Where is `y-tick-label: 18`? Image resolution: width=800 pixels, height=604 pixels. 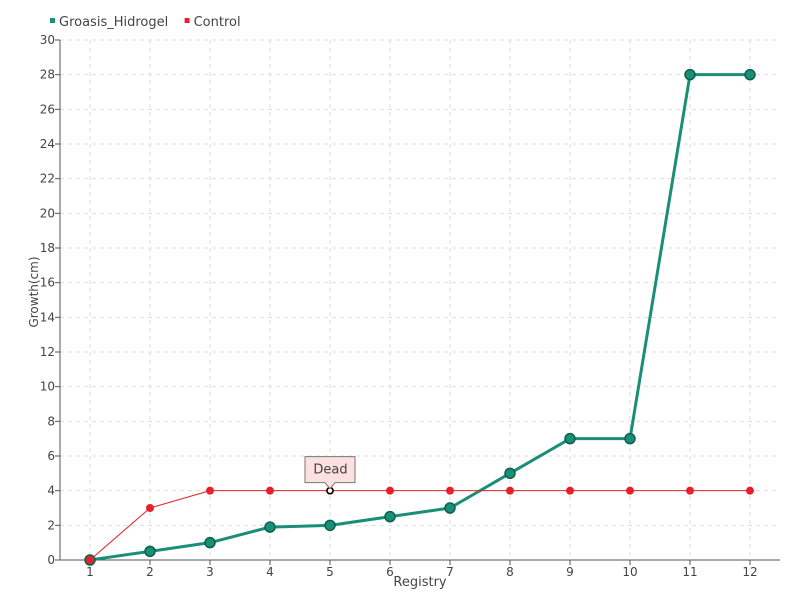 y-tick-label: 18 is located at coordinates (47, 248).